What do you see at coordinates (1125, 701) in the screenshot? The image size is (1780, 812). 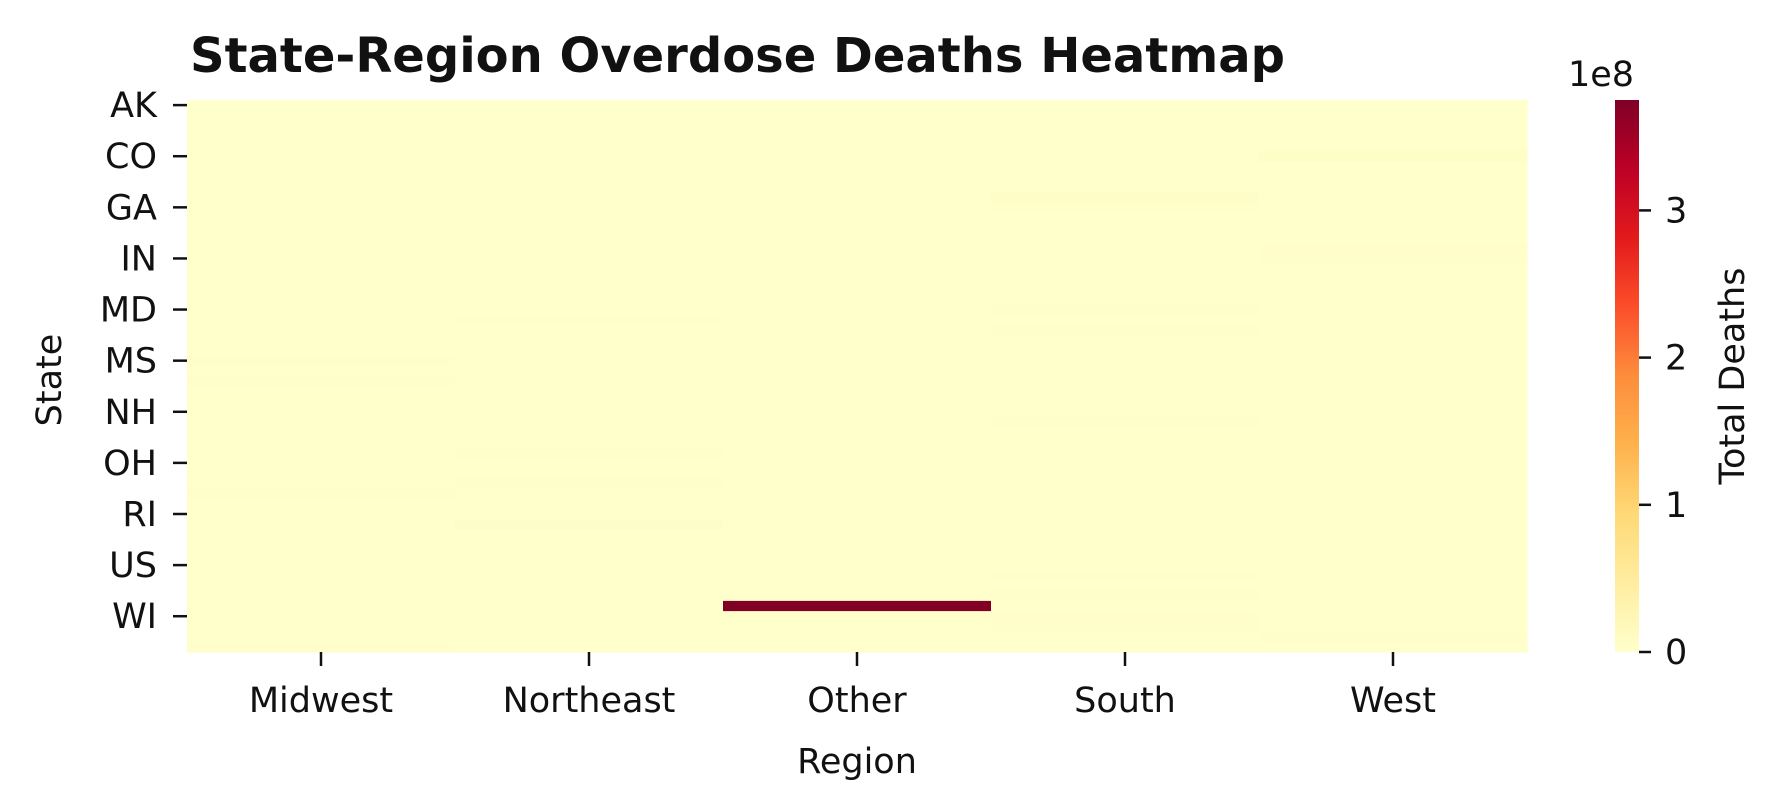 I see `x-tick-label: South` at bounding box center [1125, 701].